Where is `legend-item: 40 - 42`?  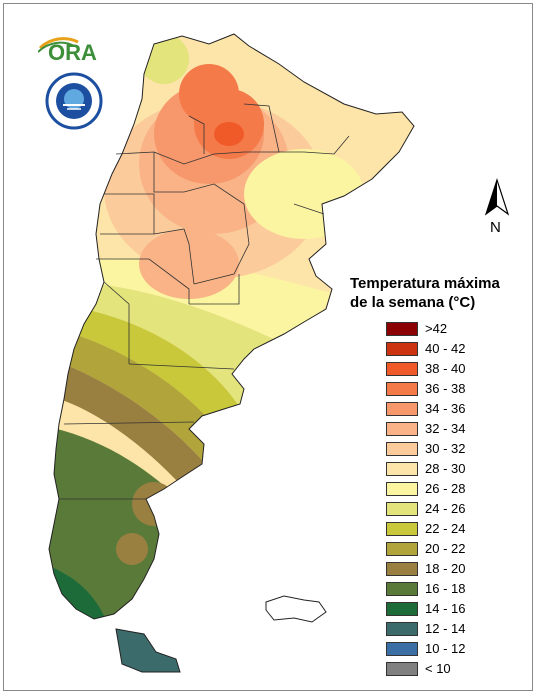 legend-item: 40 - 42 is located at coordinates (449, 350).